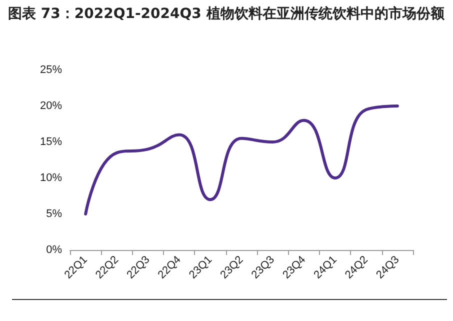  What do you see at coordinates (54, 214) in the screenshot?
I see `y-tick-label: 5%` at bounding box center [54, 214].